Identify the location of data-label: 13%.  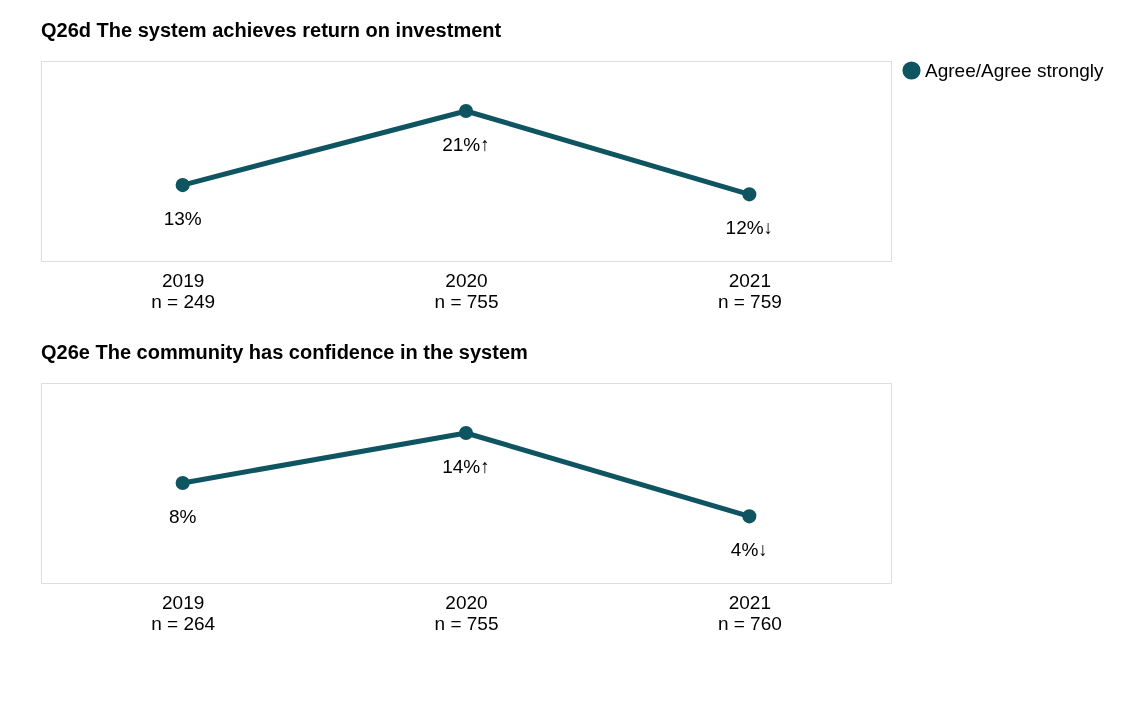
(182, 219).